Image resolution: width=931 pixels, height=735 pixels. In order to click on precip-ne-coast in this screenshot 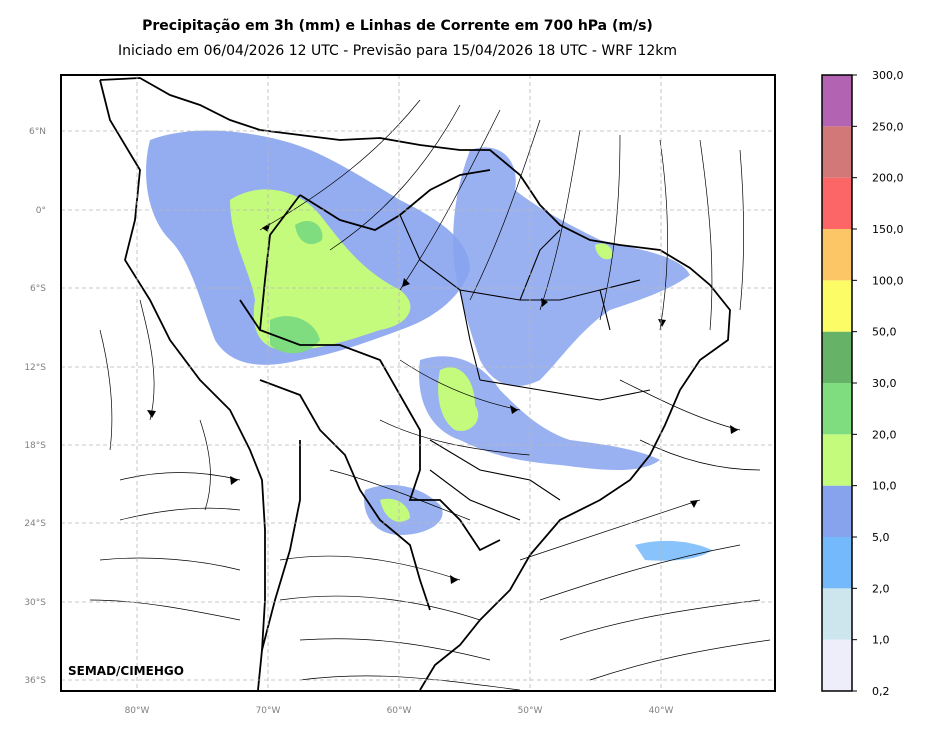, I will do `click(604, 251)`.